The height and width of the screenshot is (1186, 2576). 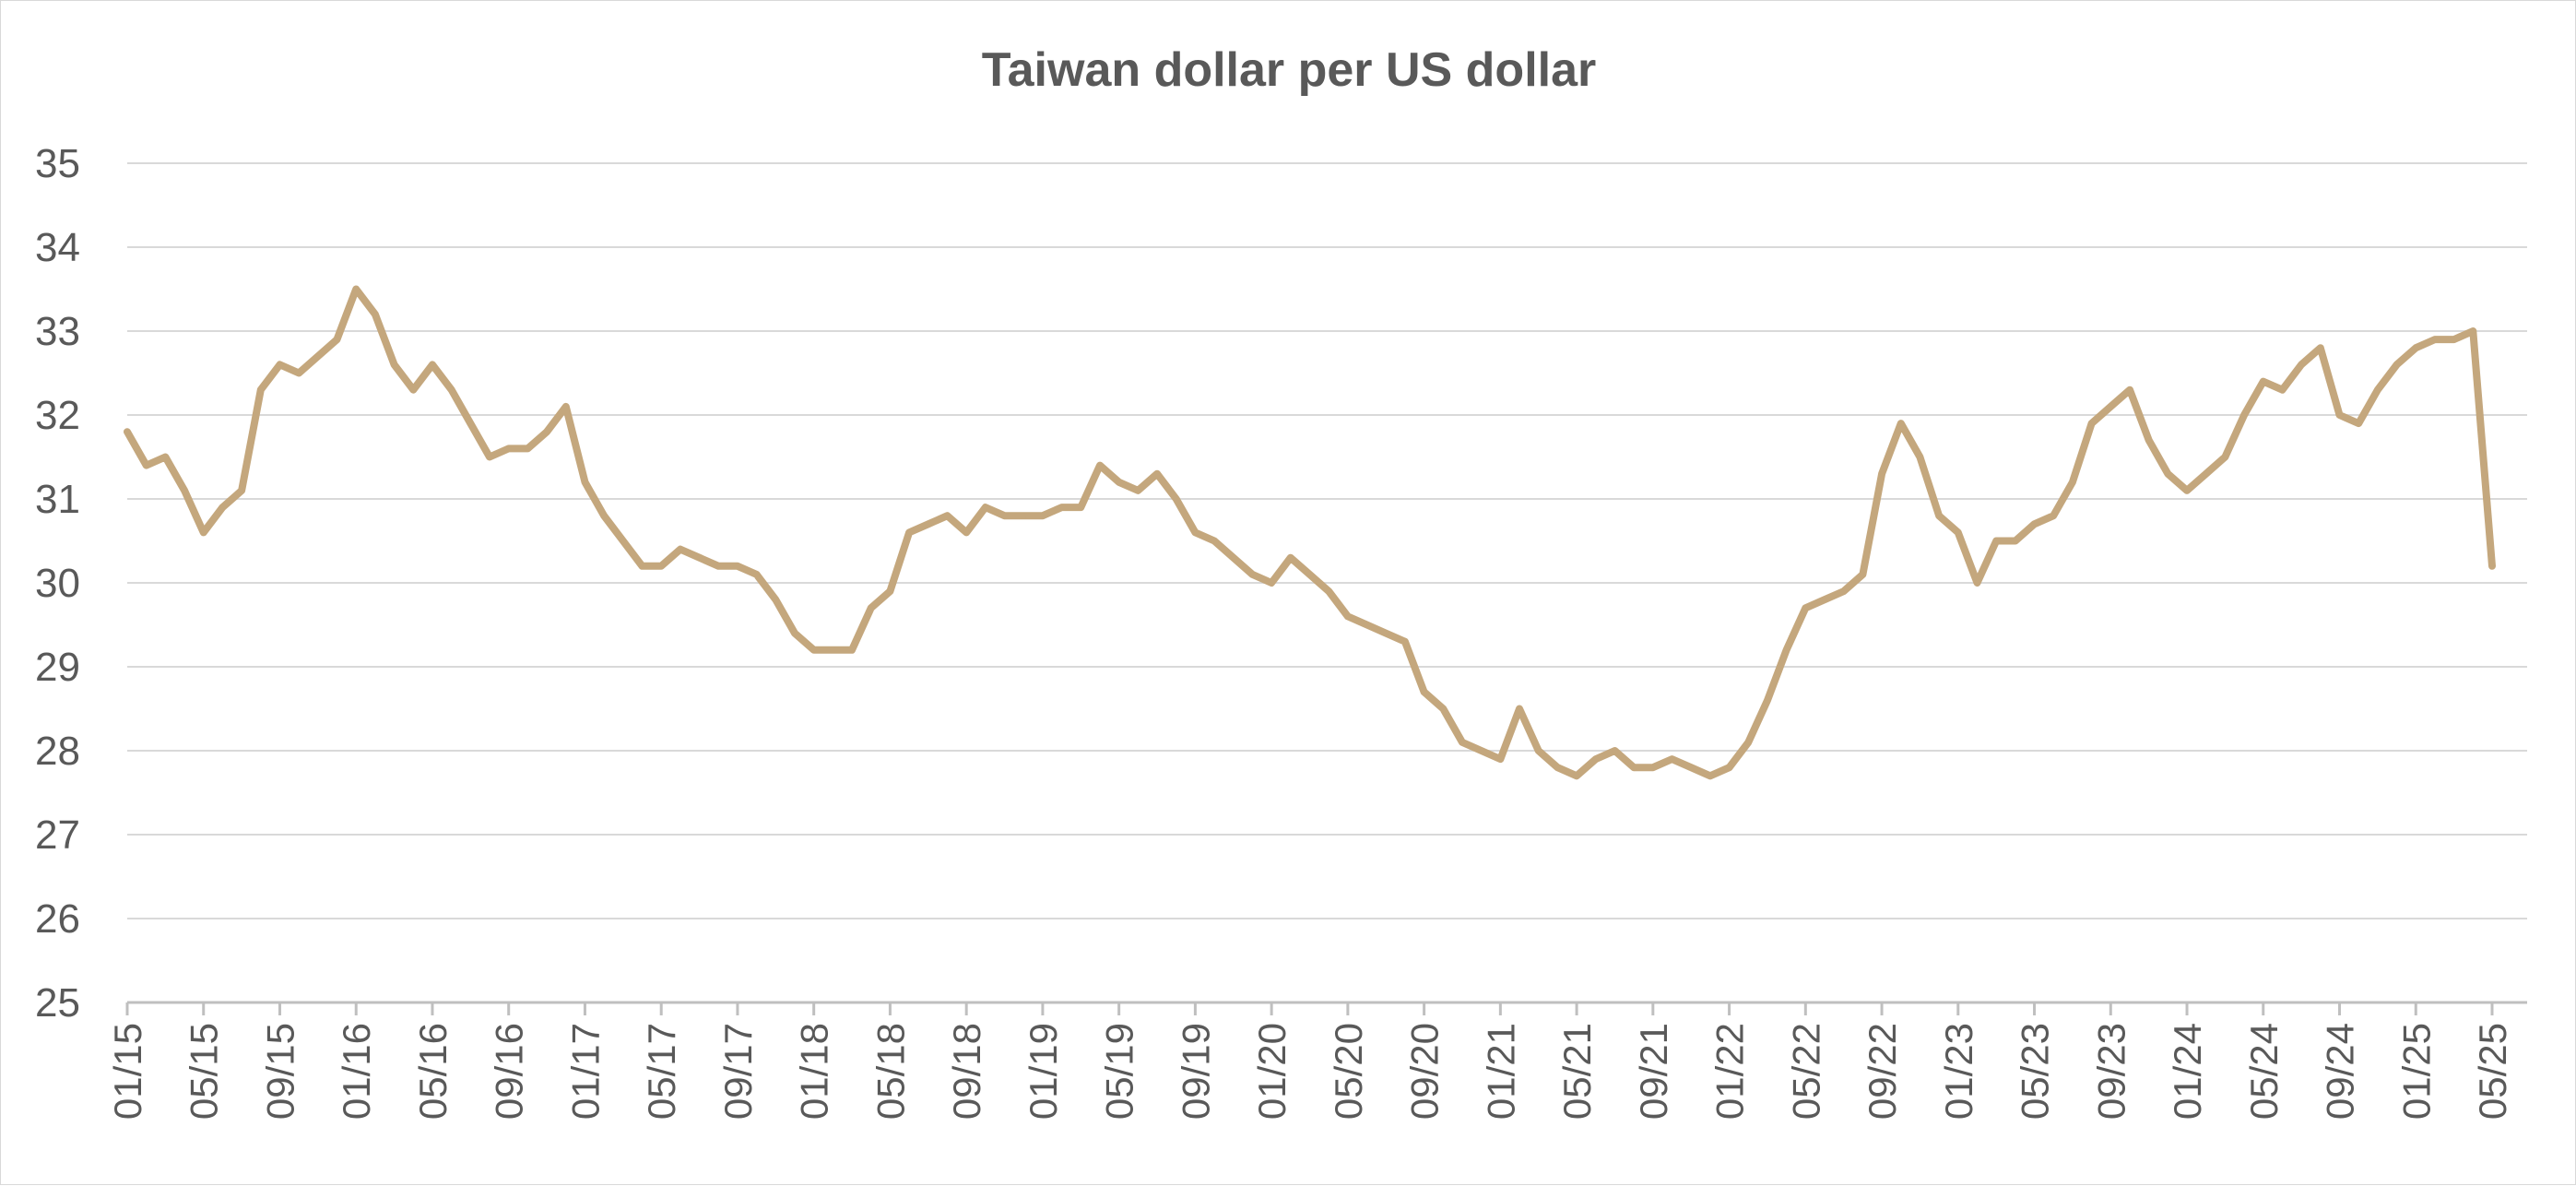 What do you see at coordinates (57, 1003) in the screenshot?
I see `y-tick-label: 25` at bounding box center [57, 1003].